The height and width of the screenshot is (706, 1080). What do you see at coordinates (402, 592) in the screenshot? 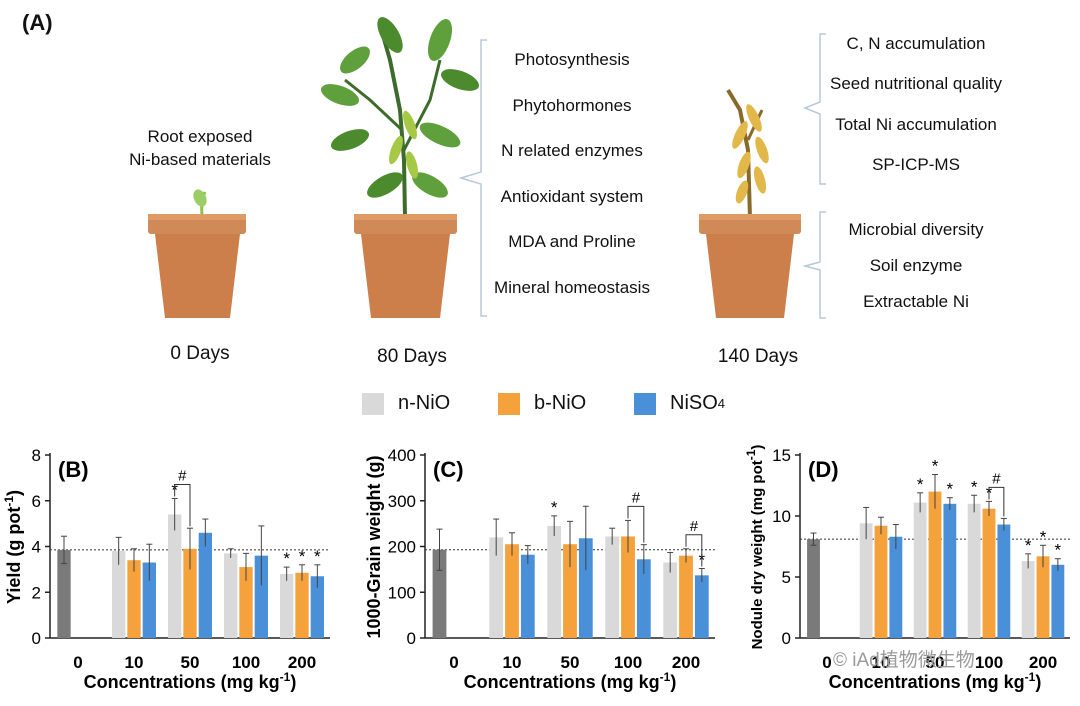
I see `y-tick-label: 100` at bounding box center [402, 592].